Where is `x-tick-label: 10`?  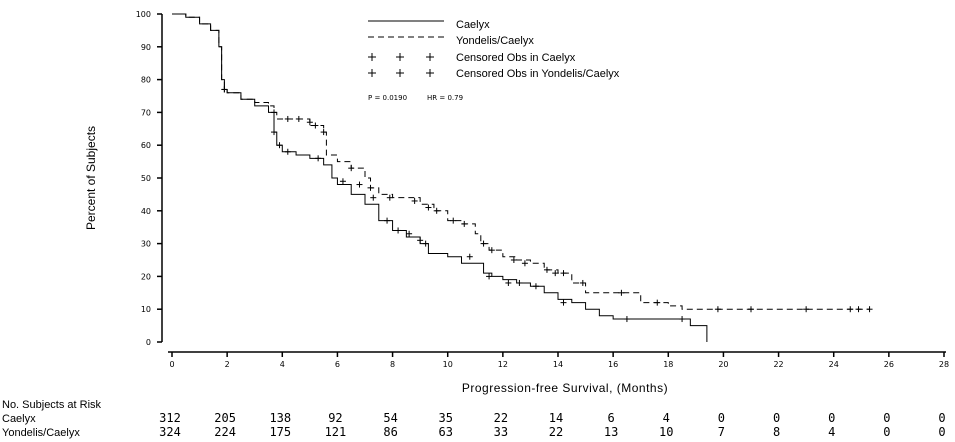
x-tick-label: 10 is located at coordinates (448, 364).